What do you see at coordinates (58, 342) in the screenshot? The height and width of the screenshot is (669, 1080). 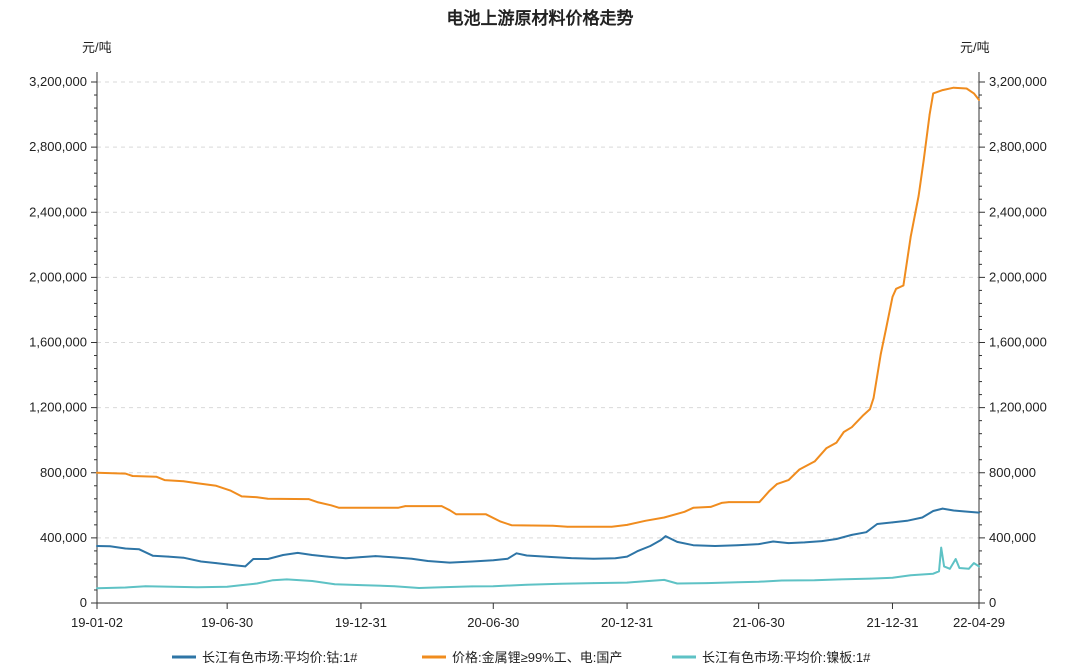 I see `y-tick-label-left: 1,600,000` at bounding box center [58, 342].